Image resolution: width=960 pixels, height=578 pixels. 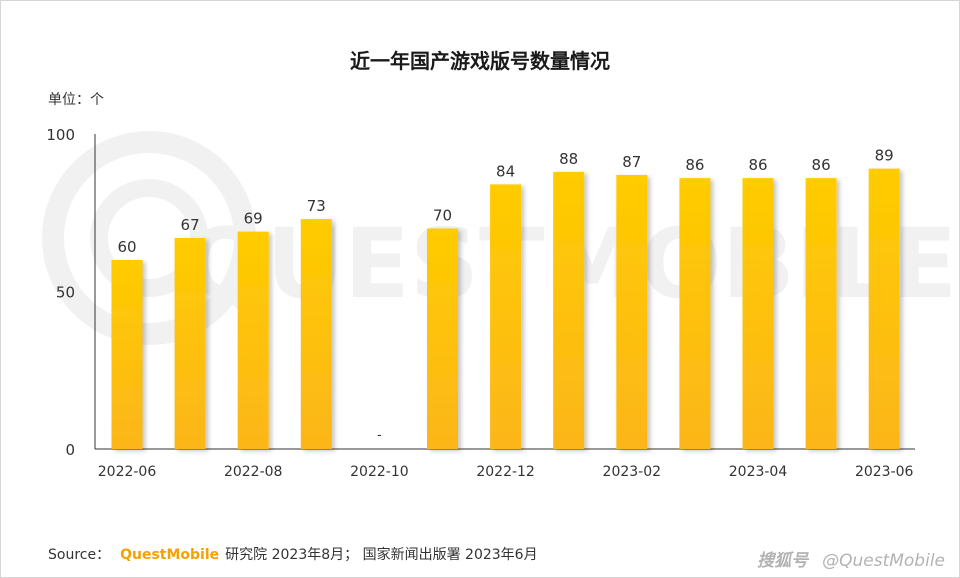 What do you see at coordinates (60, 135) in the screenshot?
I see `y-tick-label: 100` at bounding box center [60, 135].